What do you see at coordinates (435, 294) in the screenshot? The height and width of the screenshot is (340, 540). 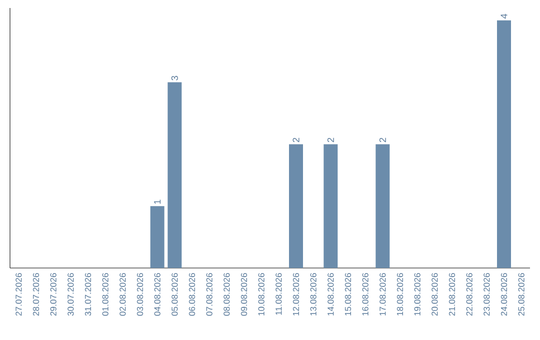 I see `x-tick-label: 20.08.2026` at bounding box center [435, 294].